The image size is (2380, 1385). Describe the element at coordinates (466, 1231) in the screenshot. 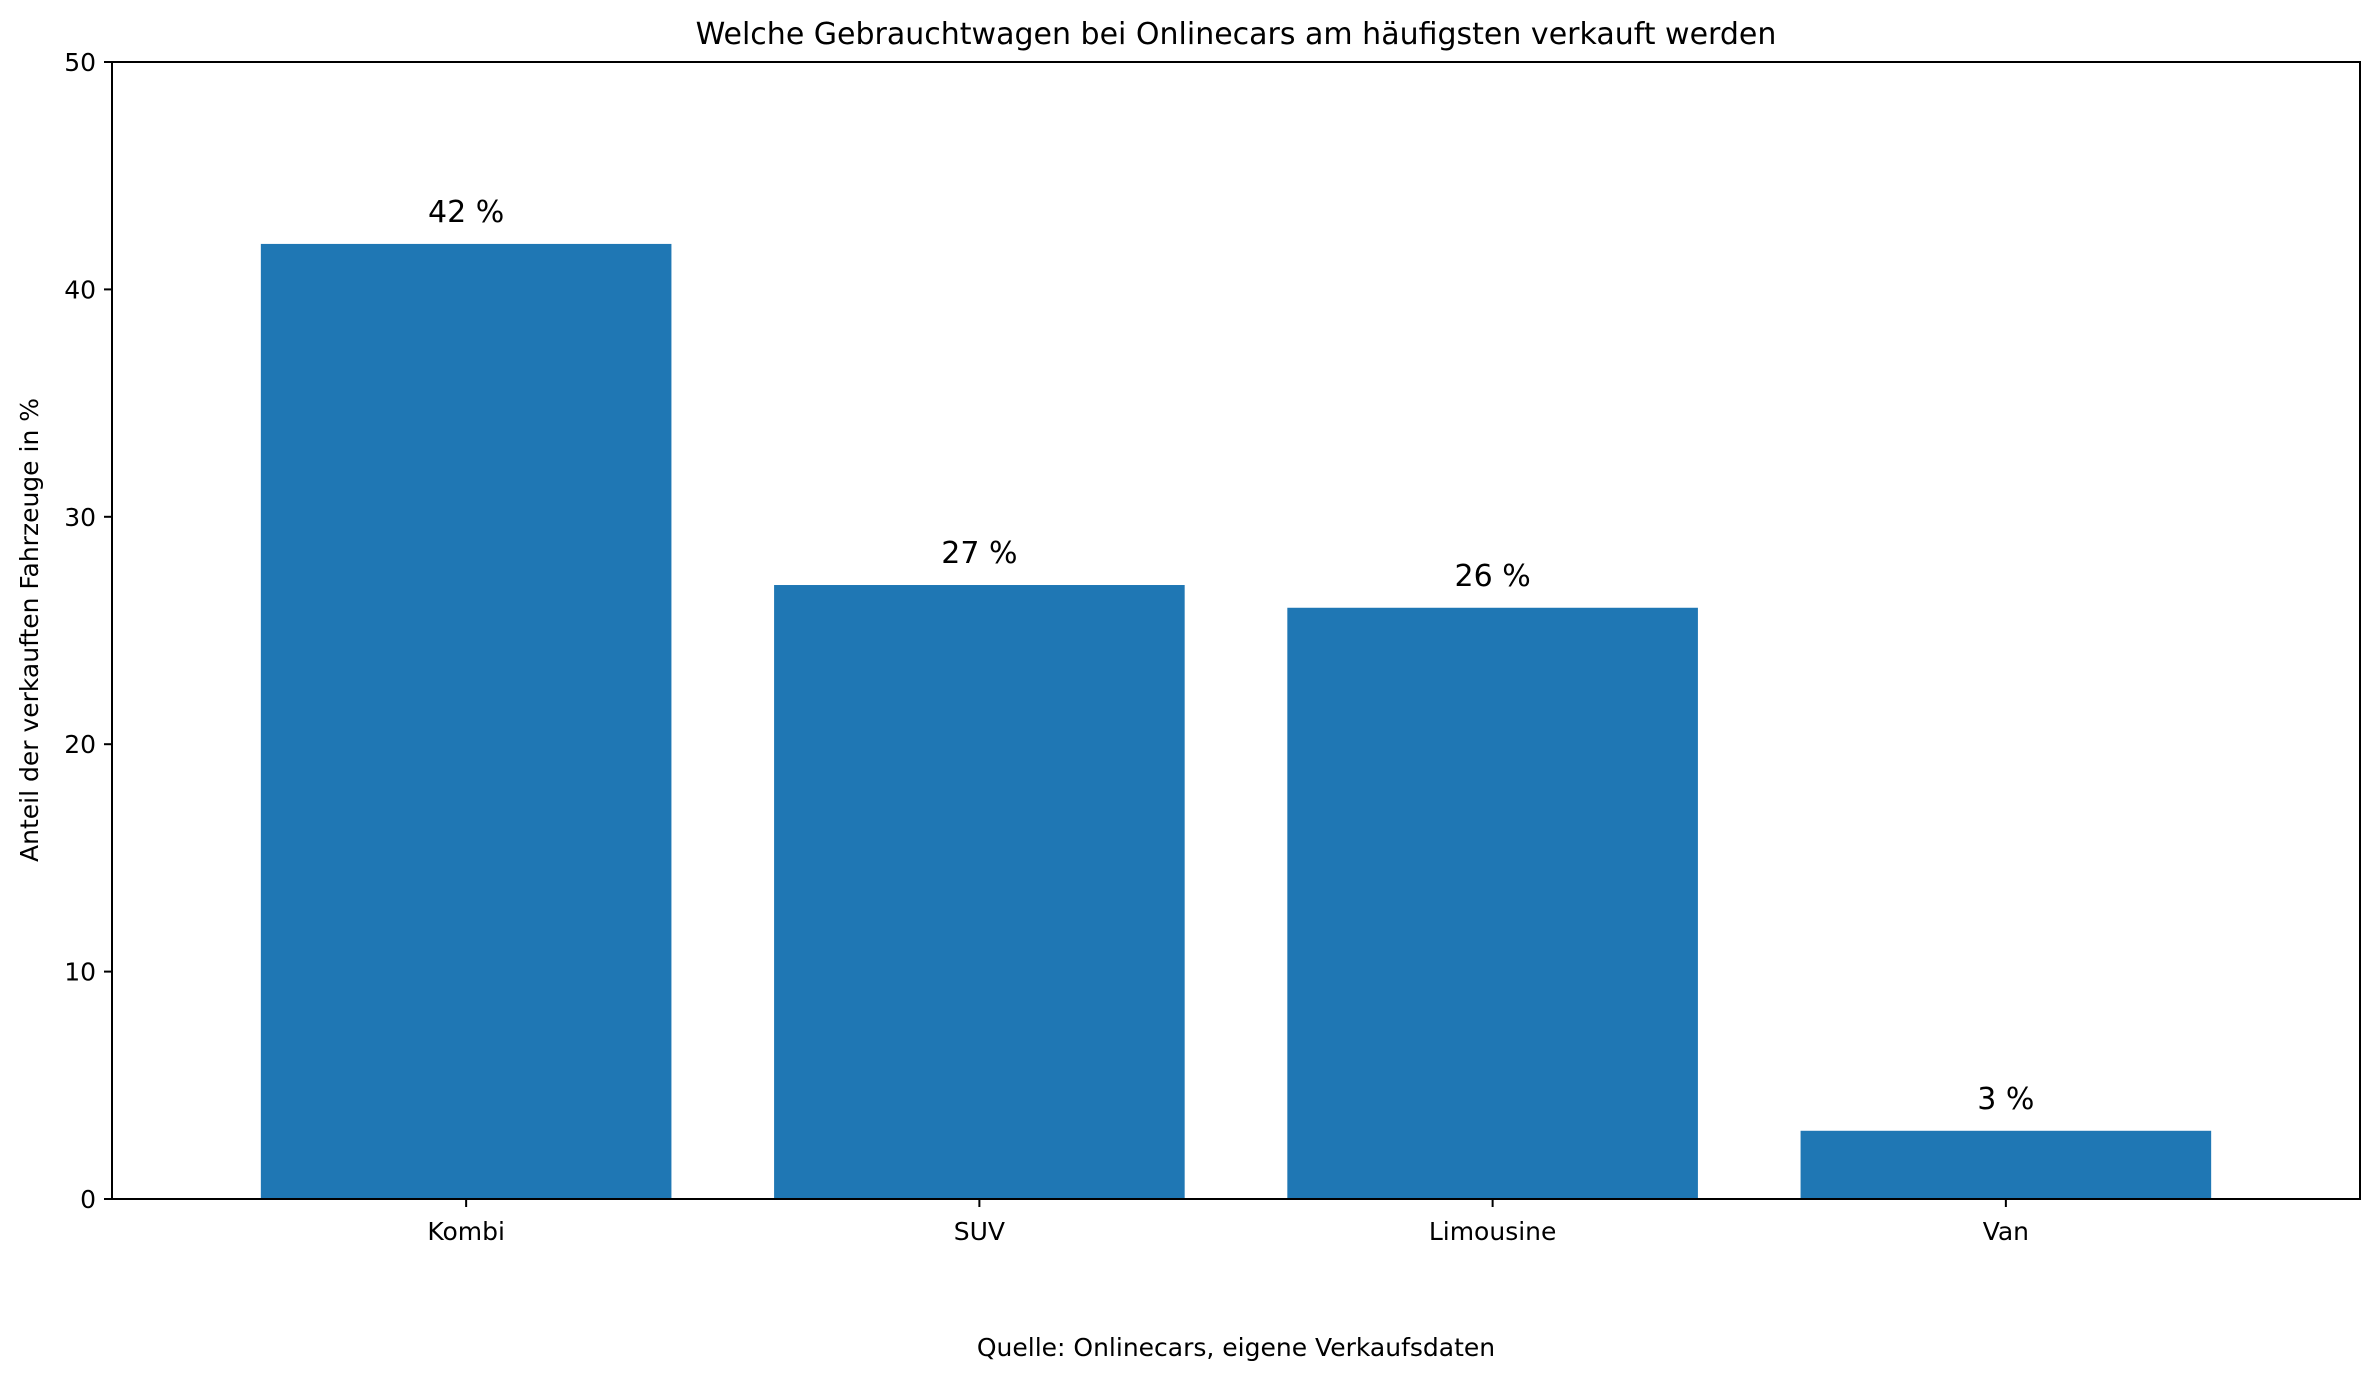

I see `x-tick-label: Kombi` at that location.